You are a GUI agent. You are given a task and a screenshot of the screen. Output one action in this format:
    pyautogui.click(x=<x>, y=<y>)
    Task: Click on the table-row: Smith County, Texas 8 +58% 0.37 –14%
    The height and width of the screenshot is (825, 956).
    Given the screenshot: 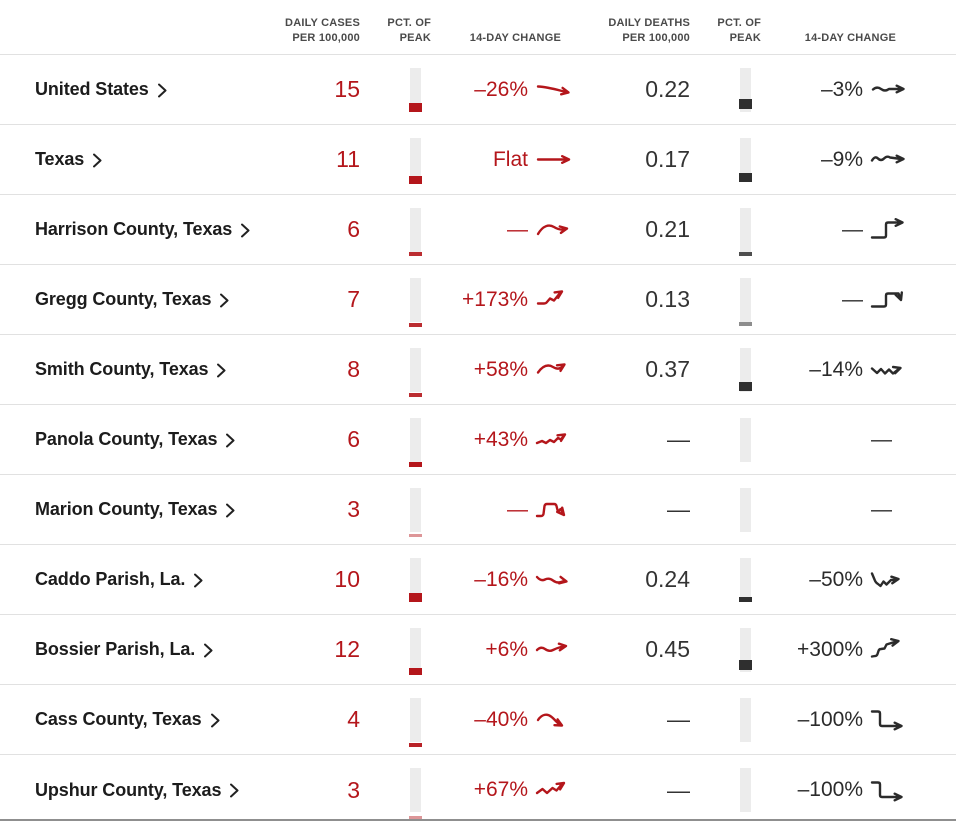 What is the action you would take?
    pyautogui.click(x=478, y=370)
    